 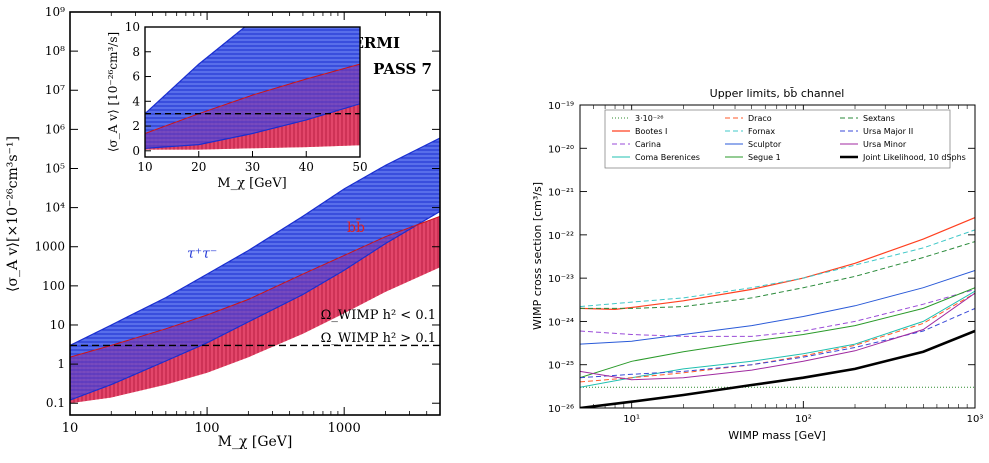 I want to click on right-y-tick-label: 10⁻²¹, so click(x=561, y=193).